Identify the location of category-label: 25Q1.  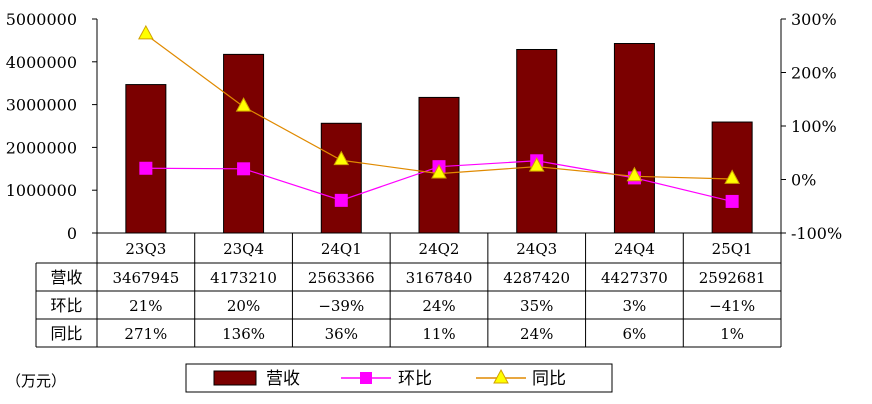
(732, 249).